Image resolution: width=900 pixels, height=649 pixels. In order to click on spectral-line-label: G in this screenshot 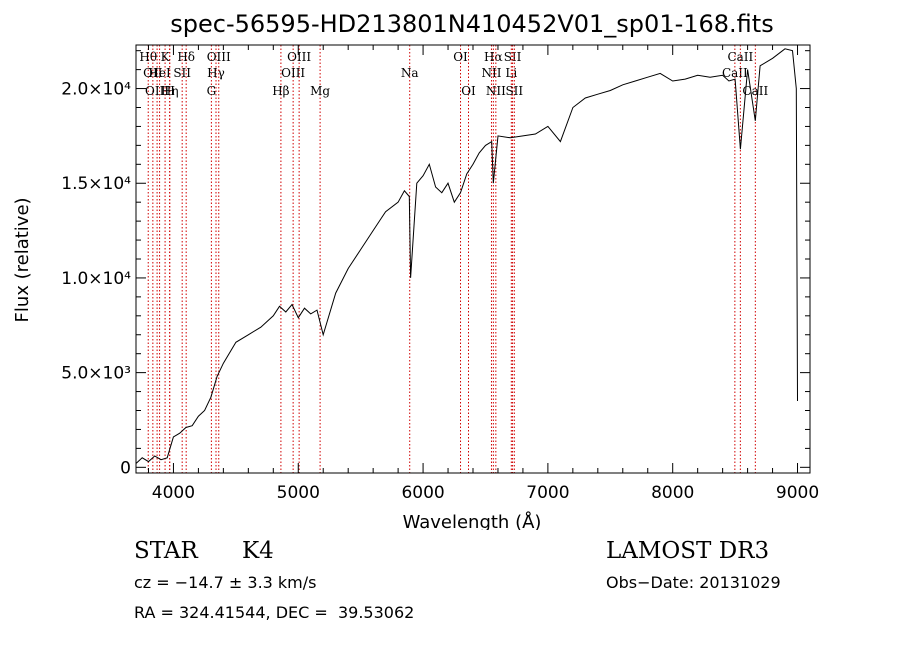, I will do `click(212, 91)`.